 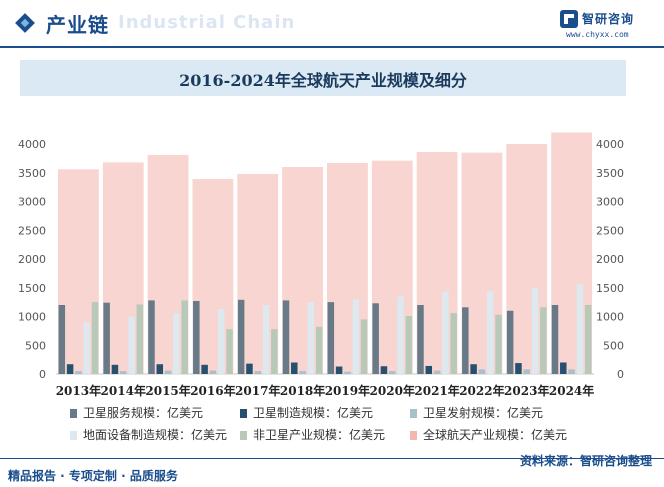 What do you see at coordinates (481, 390) in the screenshot?
I see `x-tick-label: 2022年` at bounding box center [481, 390].